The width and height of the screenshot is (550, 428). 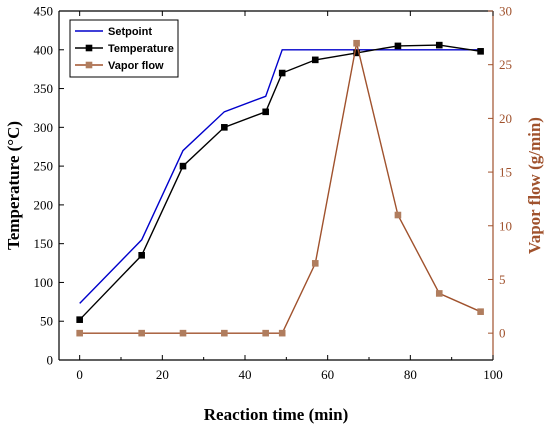 What do you see at coordinates (44, 11) in the screenshot?
I see `y-tick-label: 450` at bounding box center [44, 11].